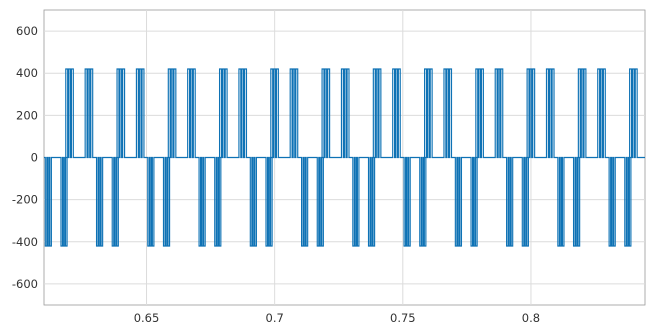 Image resolution: width=649 pixels, height=325 pixels. Describe the element at coordinates (275, 318) in the screenshot. I see `x-tick-label: 0.7` at that location.